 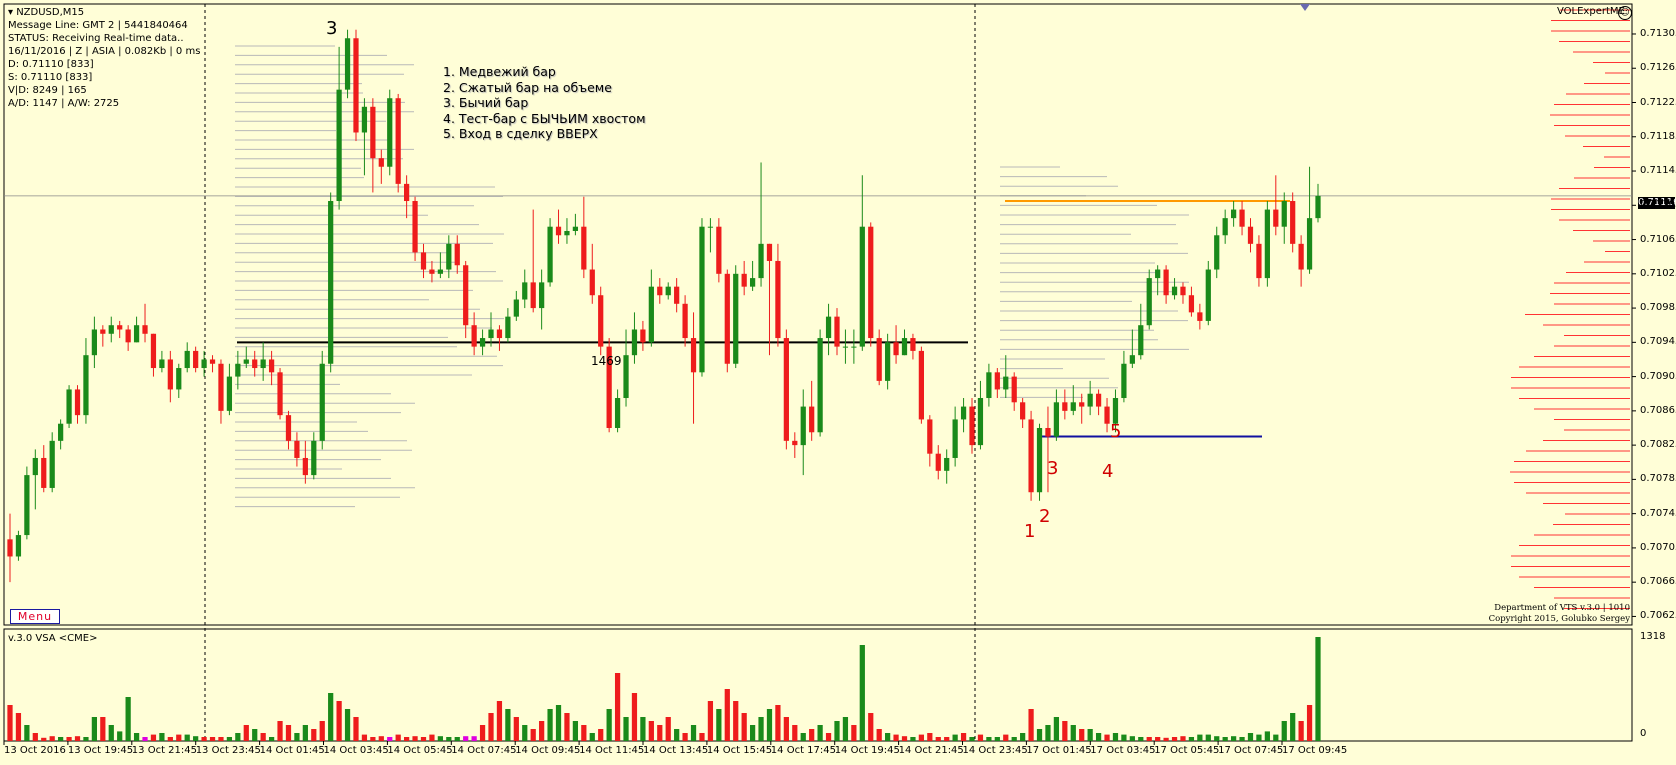 I want to click on s-value: S: 0.71110 [833], so click(x=50, y=77).